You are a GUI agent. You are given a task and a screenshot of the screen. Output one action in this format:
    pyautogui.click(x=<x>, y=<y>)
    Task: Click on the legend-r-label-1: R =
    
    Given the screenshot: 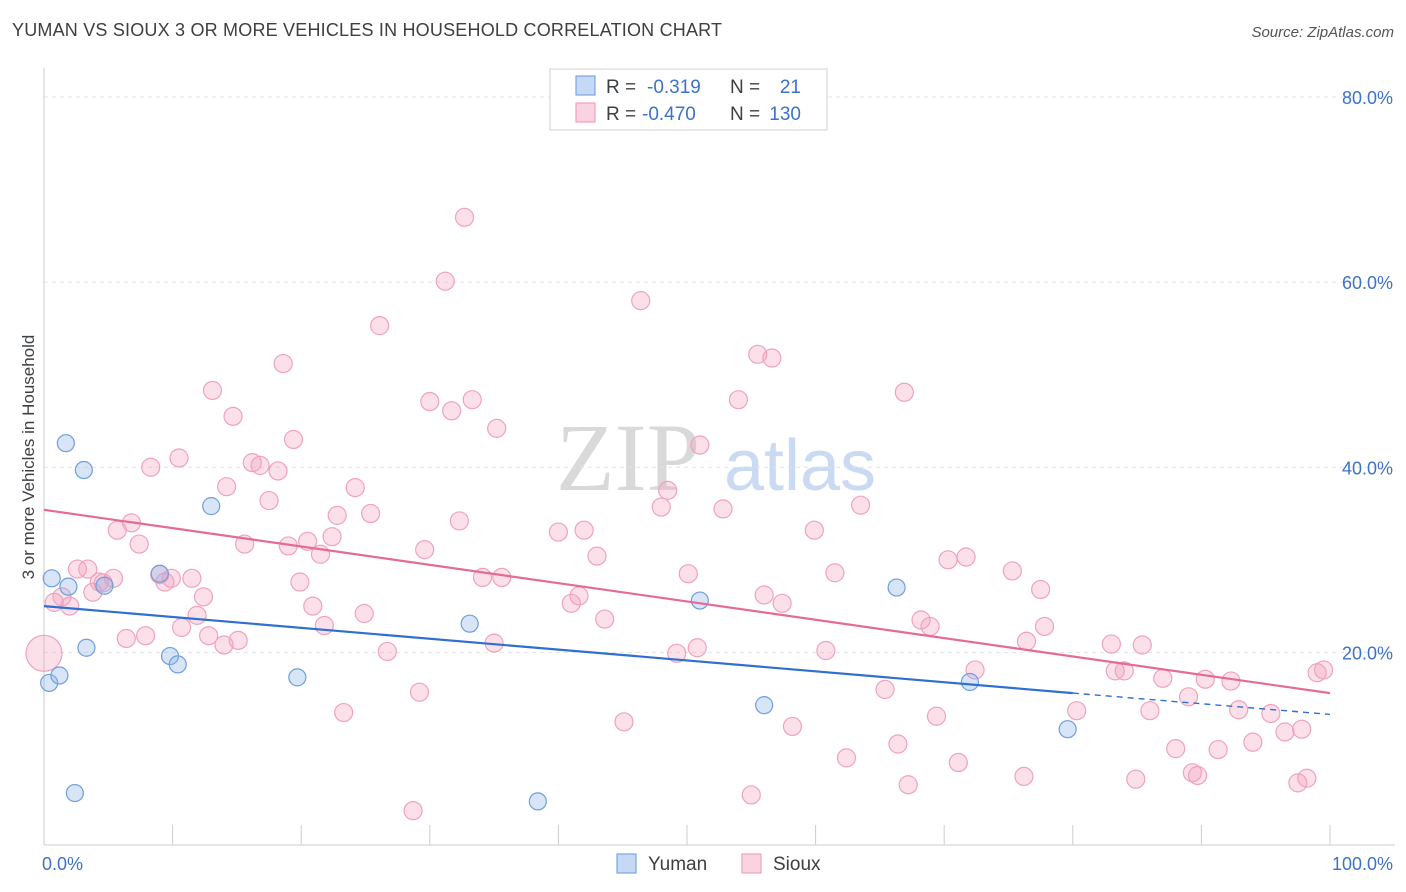 What is the action you would take?
    pyautogui.click(x=621, y=87)
    